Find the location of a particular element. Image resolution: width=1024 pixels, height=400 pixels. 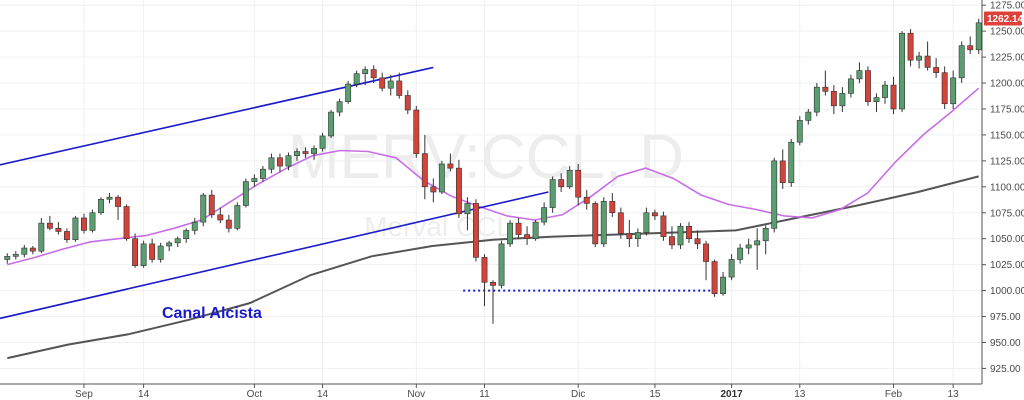

last-price-label-text: 1262.14 is located at coordinates (1005, 19).